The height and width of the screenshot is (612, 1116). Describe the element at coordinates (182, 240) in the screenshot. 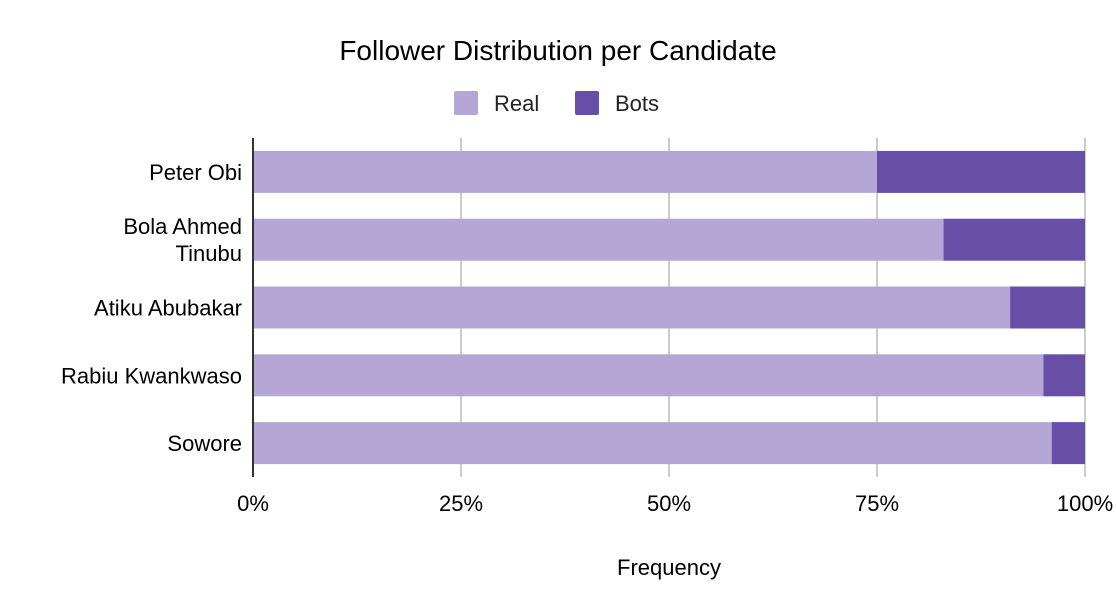

I see `category-label: Bola Ahmed Tinubu` at that location.